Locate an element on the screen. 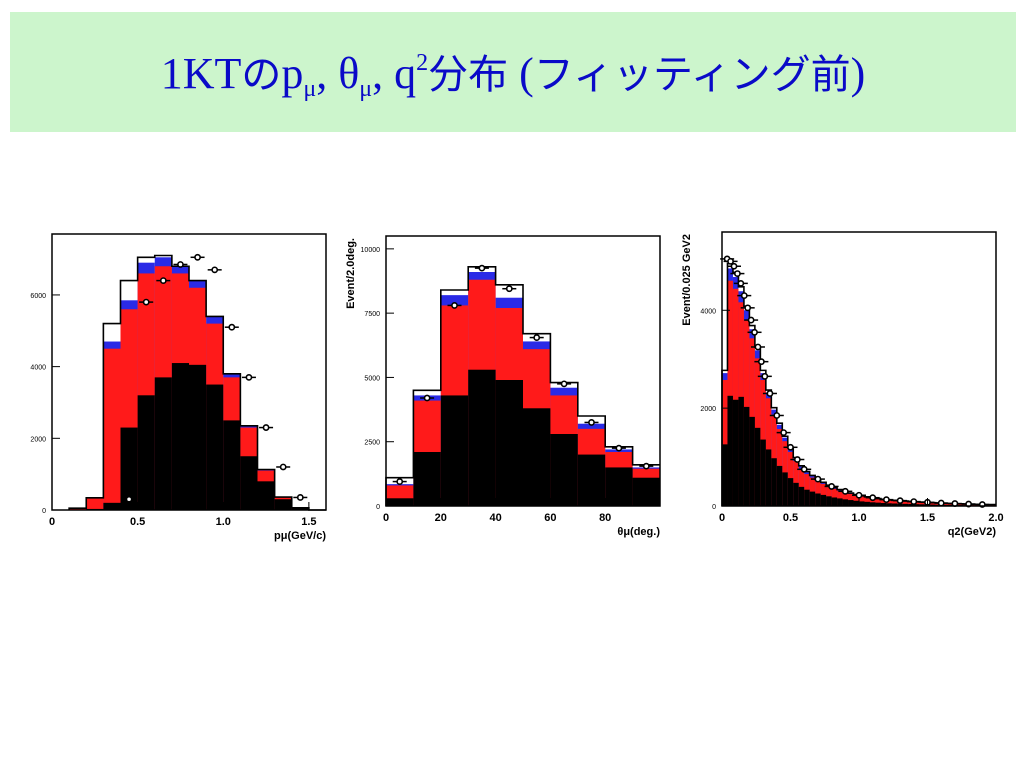 This screenshot has height=768, width=1024. plot-frame is located at coordinates (189, 372).